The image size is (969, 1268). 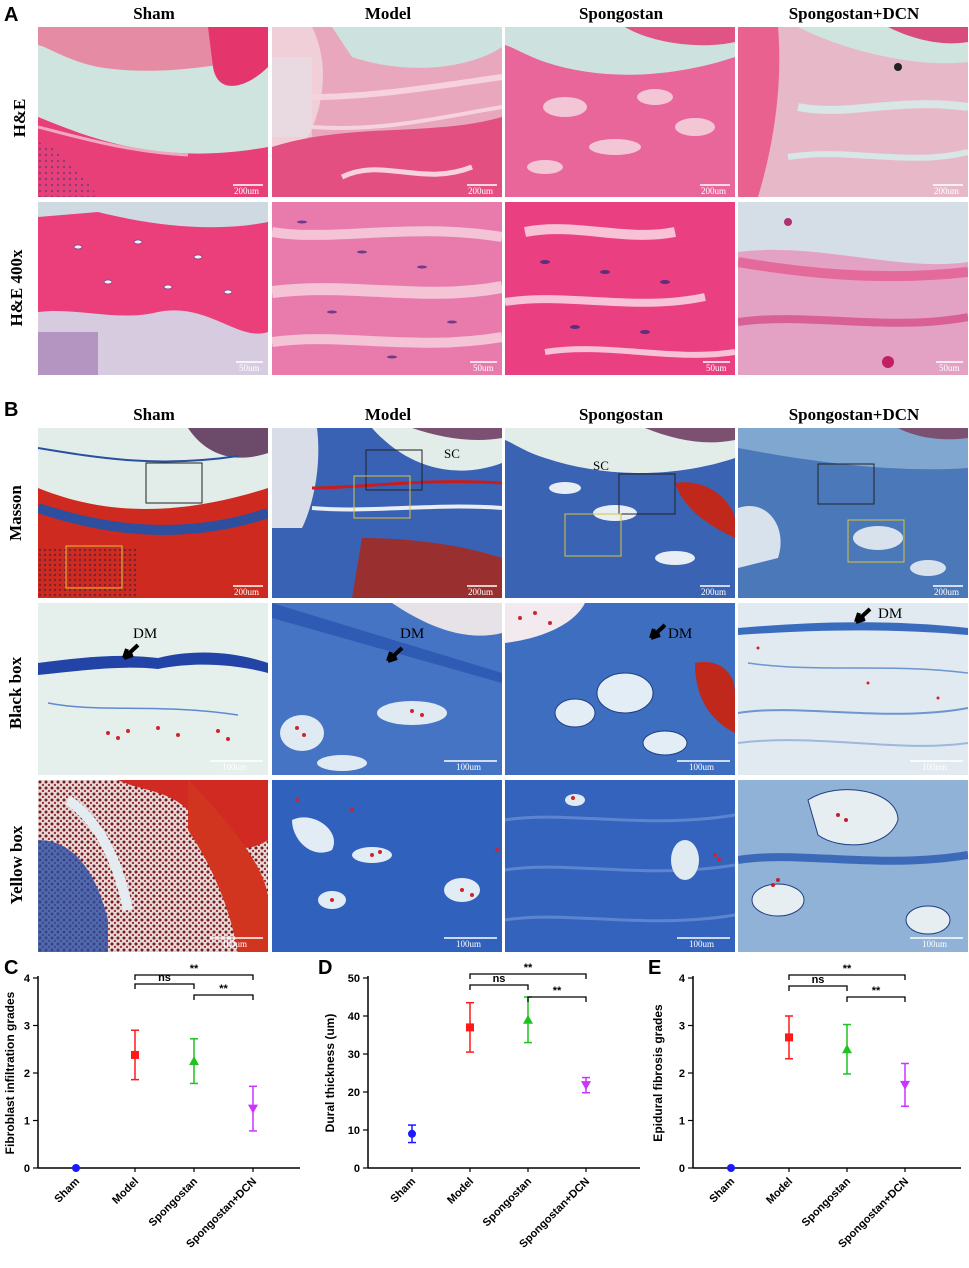 What do you see at coordinates (388, 13) in the screenshot?
I see `col-header-model-a: Model` at bounding box center [388, 13].